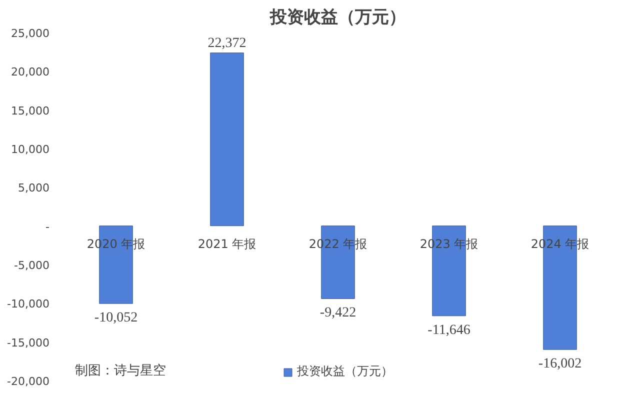  I want to click on y-tick-label: -20,000, so click(28, 381).